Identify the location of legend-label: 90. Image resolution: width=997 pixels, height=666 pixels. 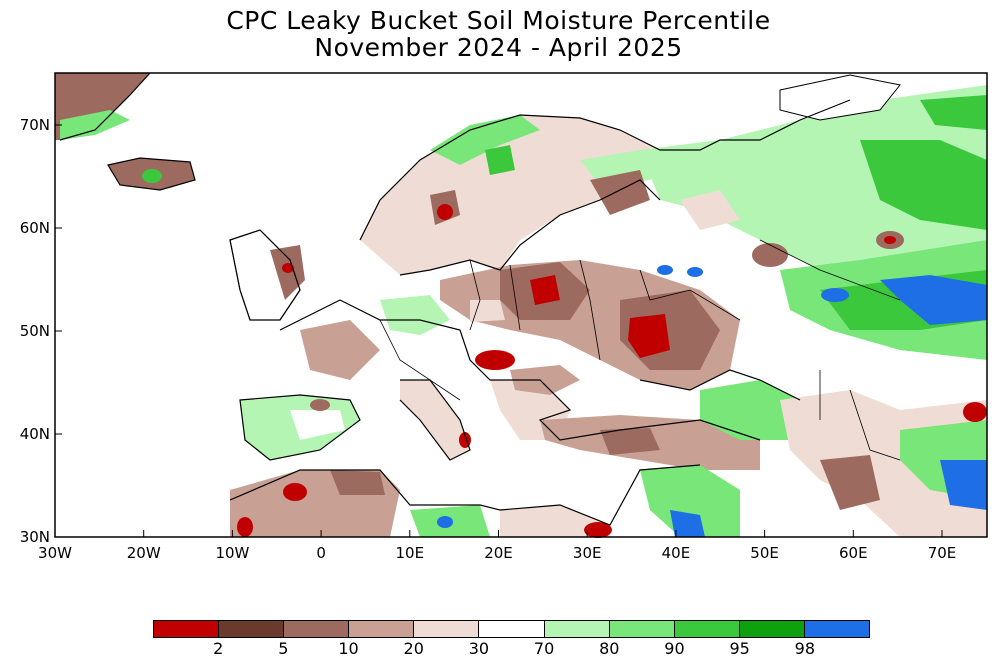
(674, 648).